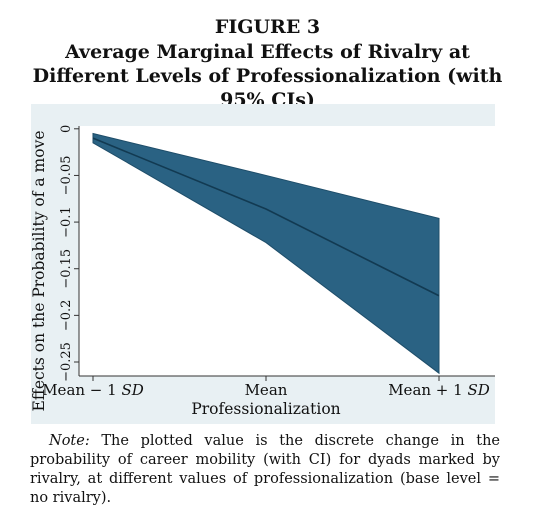 This screenshot has height=515, width=535. I want to click on x-tick-label: Mean + 1 SD, so click(439, 390).